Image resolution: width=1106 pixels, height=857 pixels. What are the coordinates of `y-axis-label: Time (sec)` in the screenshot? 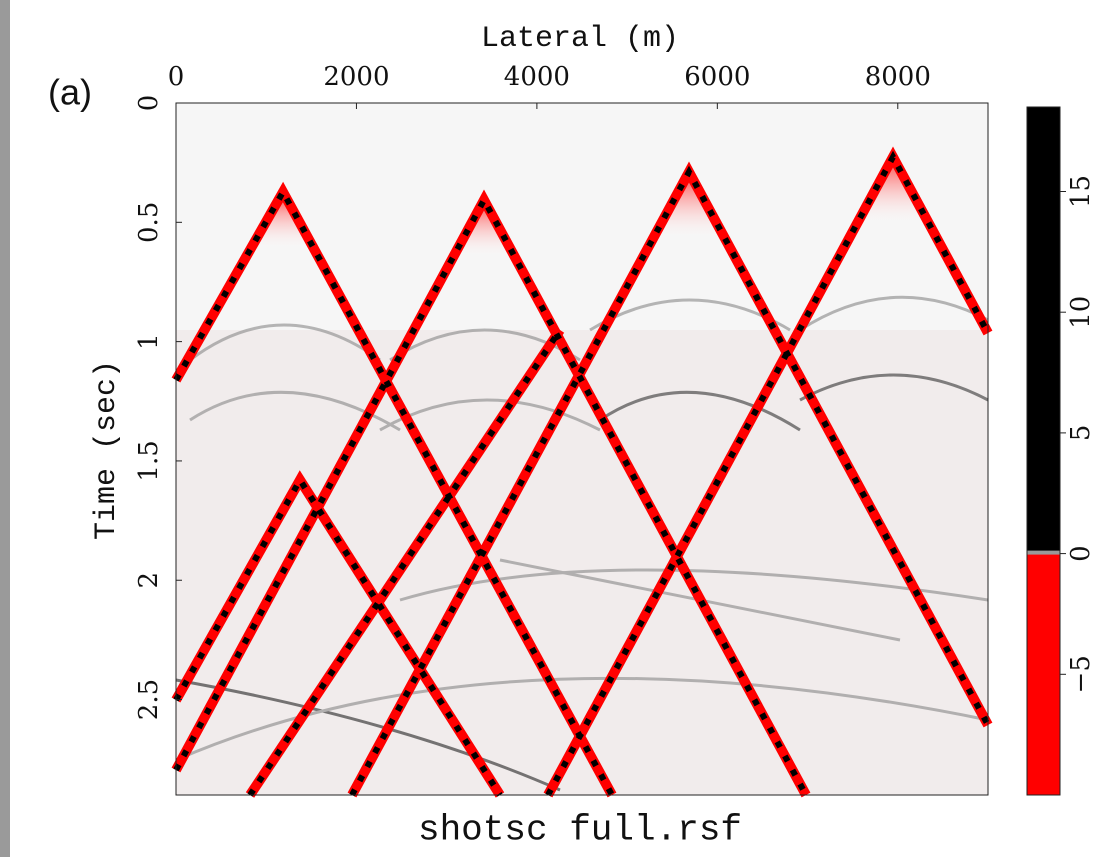 It's located at (107, 450).